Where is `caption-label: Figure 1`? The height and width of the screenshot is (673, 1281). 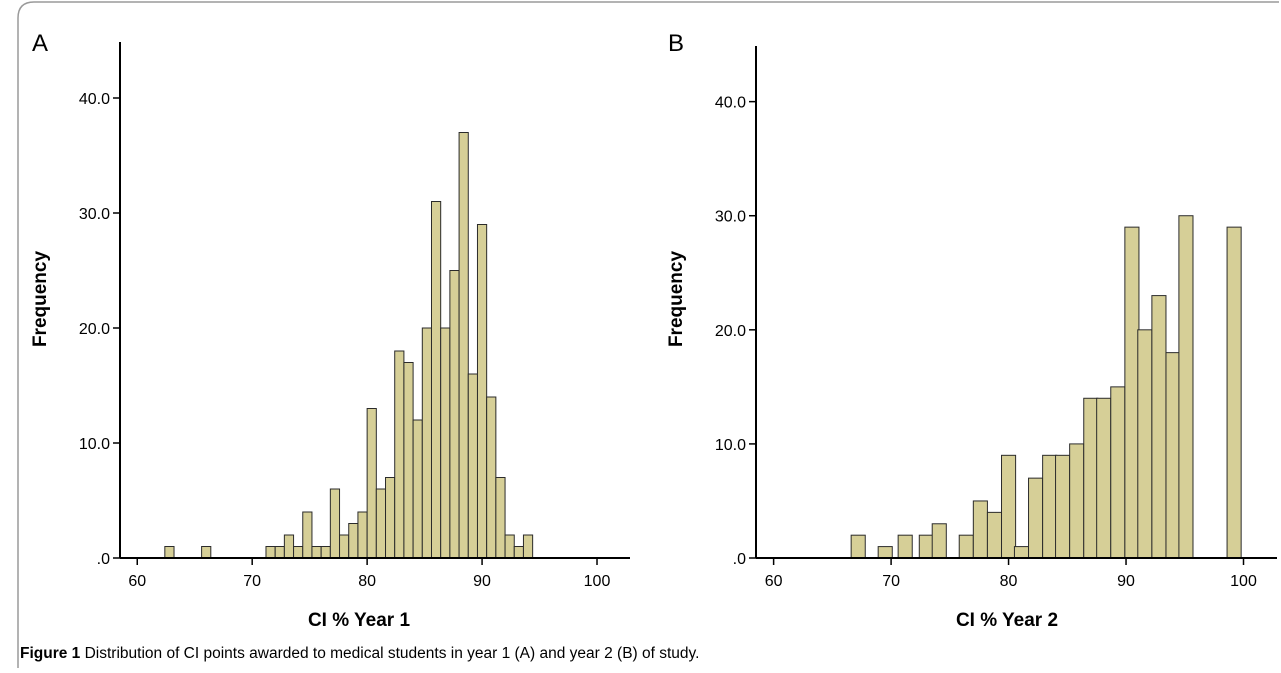 caption-label: Figure 1 is located at coordinates (50, 653).